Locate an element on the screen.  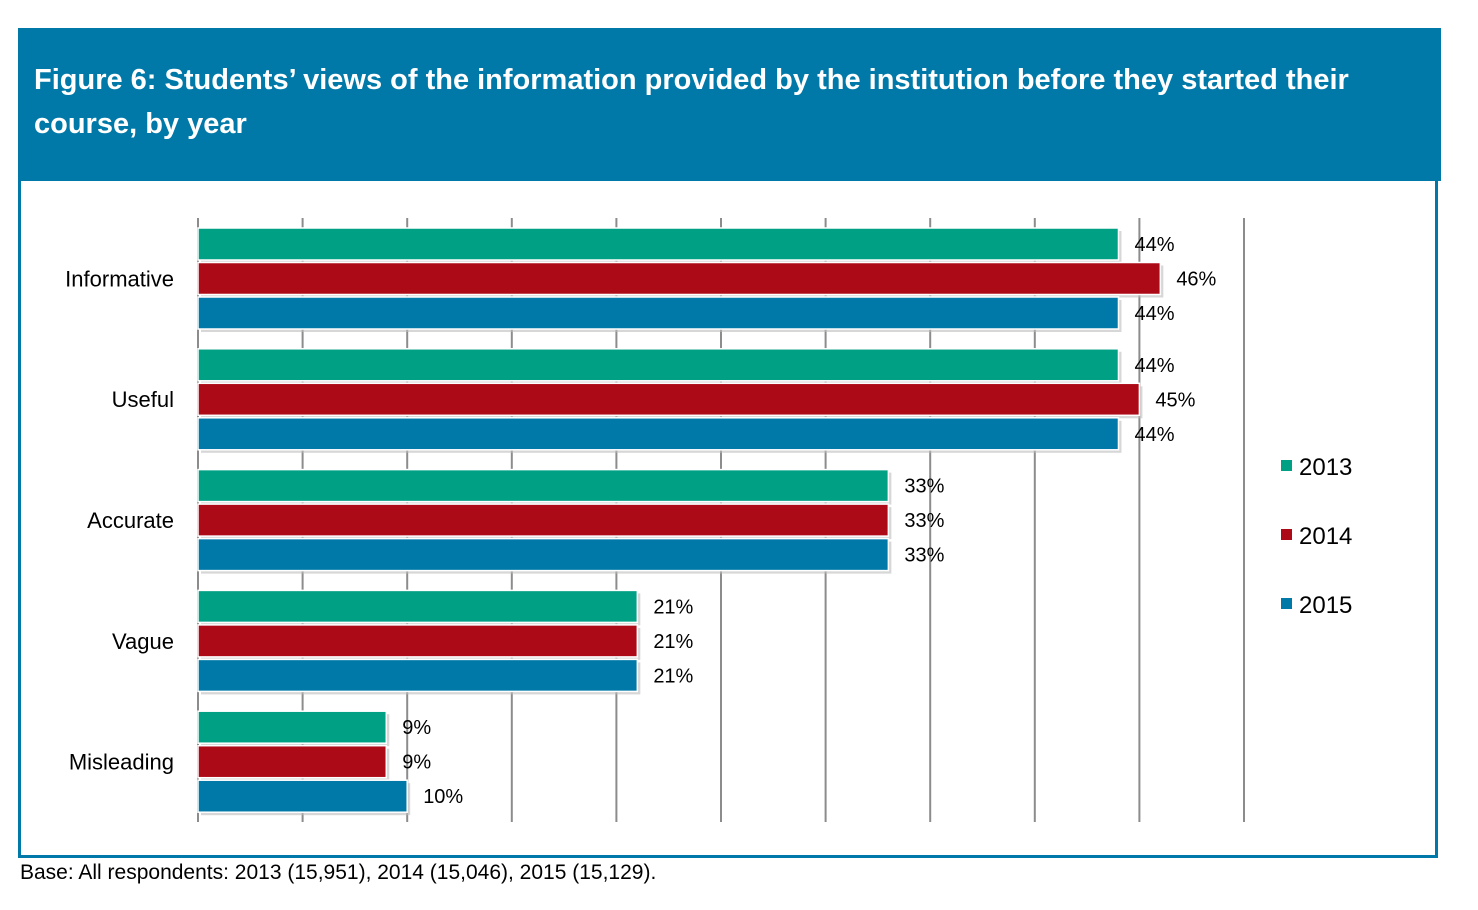
category-labels: Informative Useful Accurate Vague Misleading is located at coordinates (119, 520).